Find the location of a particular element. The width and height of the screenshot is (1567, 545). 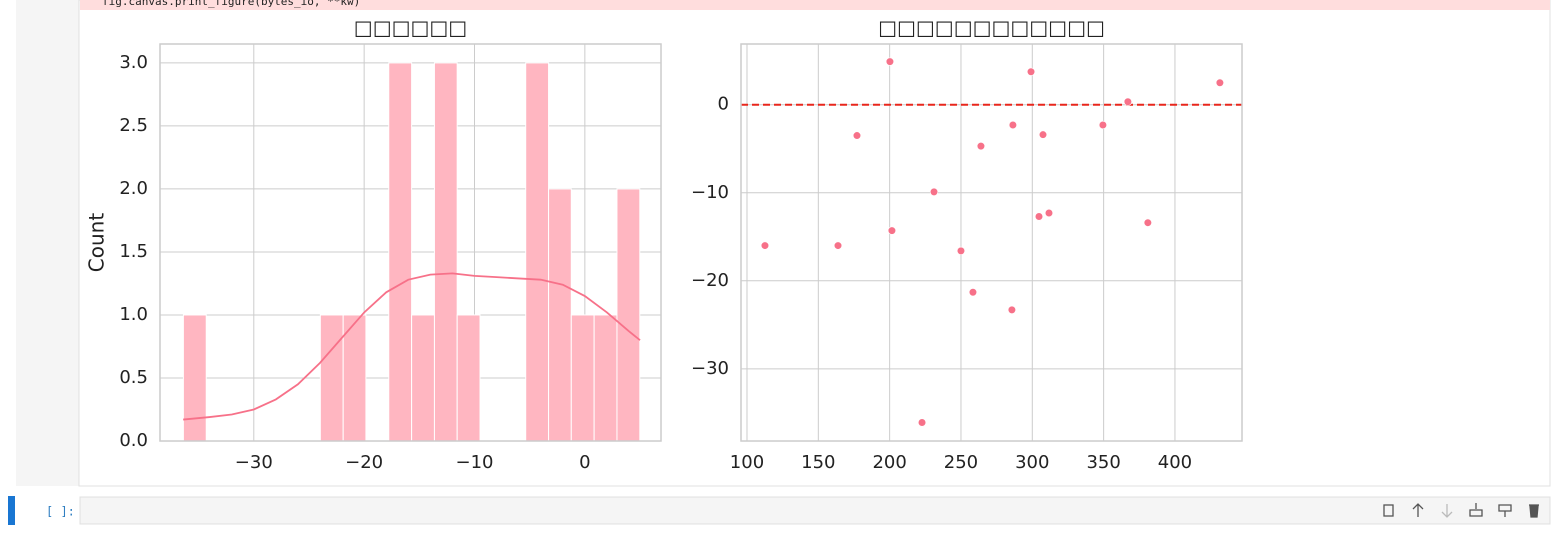

chart-title: □□□□□□□□□□□□ is located at coordinates (991, 28).